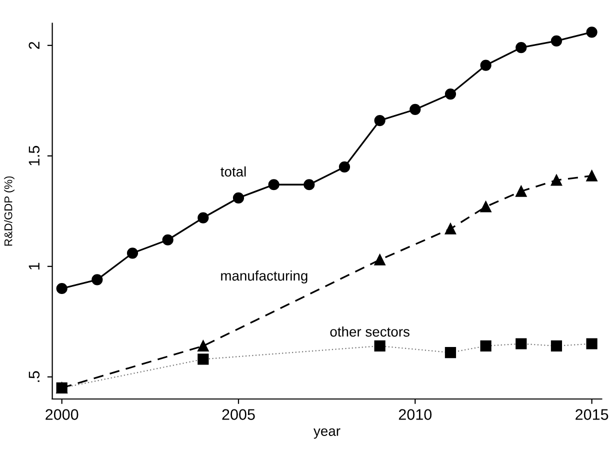 The height and width of the screenshot is (458, 611). What do you see at coordinates (34, 376) in the screenshot?
I see `y-tick-label: .5` at bounding box center [34, 376].